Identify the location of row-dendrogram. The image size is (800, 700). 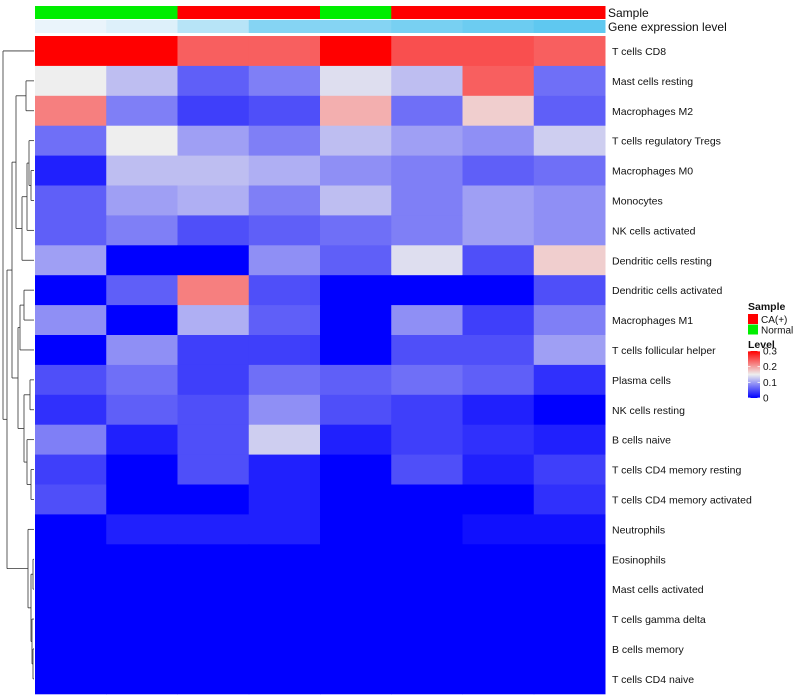
(18, 365).